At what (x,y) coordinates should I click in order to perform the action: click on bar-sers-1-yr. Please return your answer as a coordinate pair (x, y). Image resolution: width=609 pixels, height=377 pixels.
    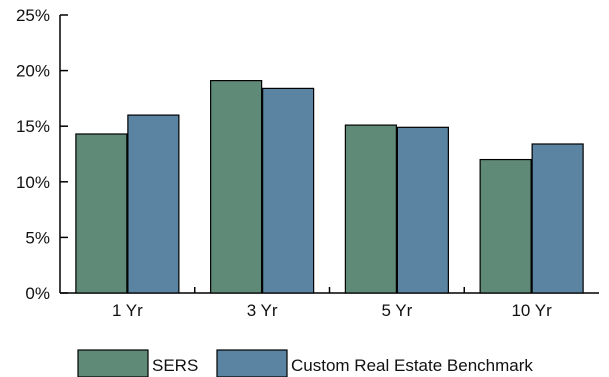
    Looking at the image, I should click on (101, 213).